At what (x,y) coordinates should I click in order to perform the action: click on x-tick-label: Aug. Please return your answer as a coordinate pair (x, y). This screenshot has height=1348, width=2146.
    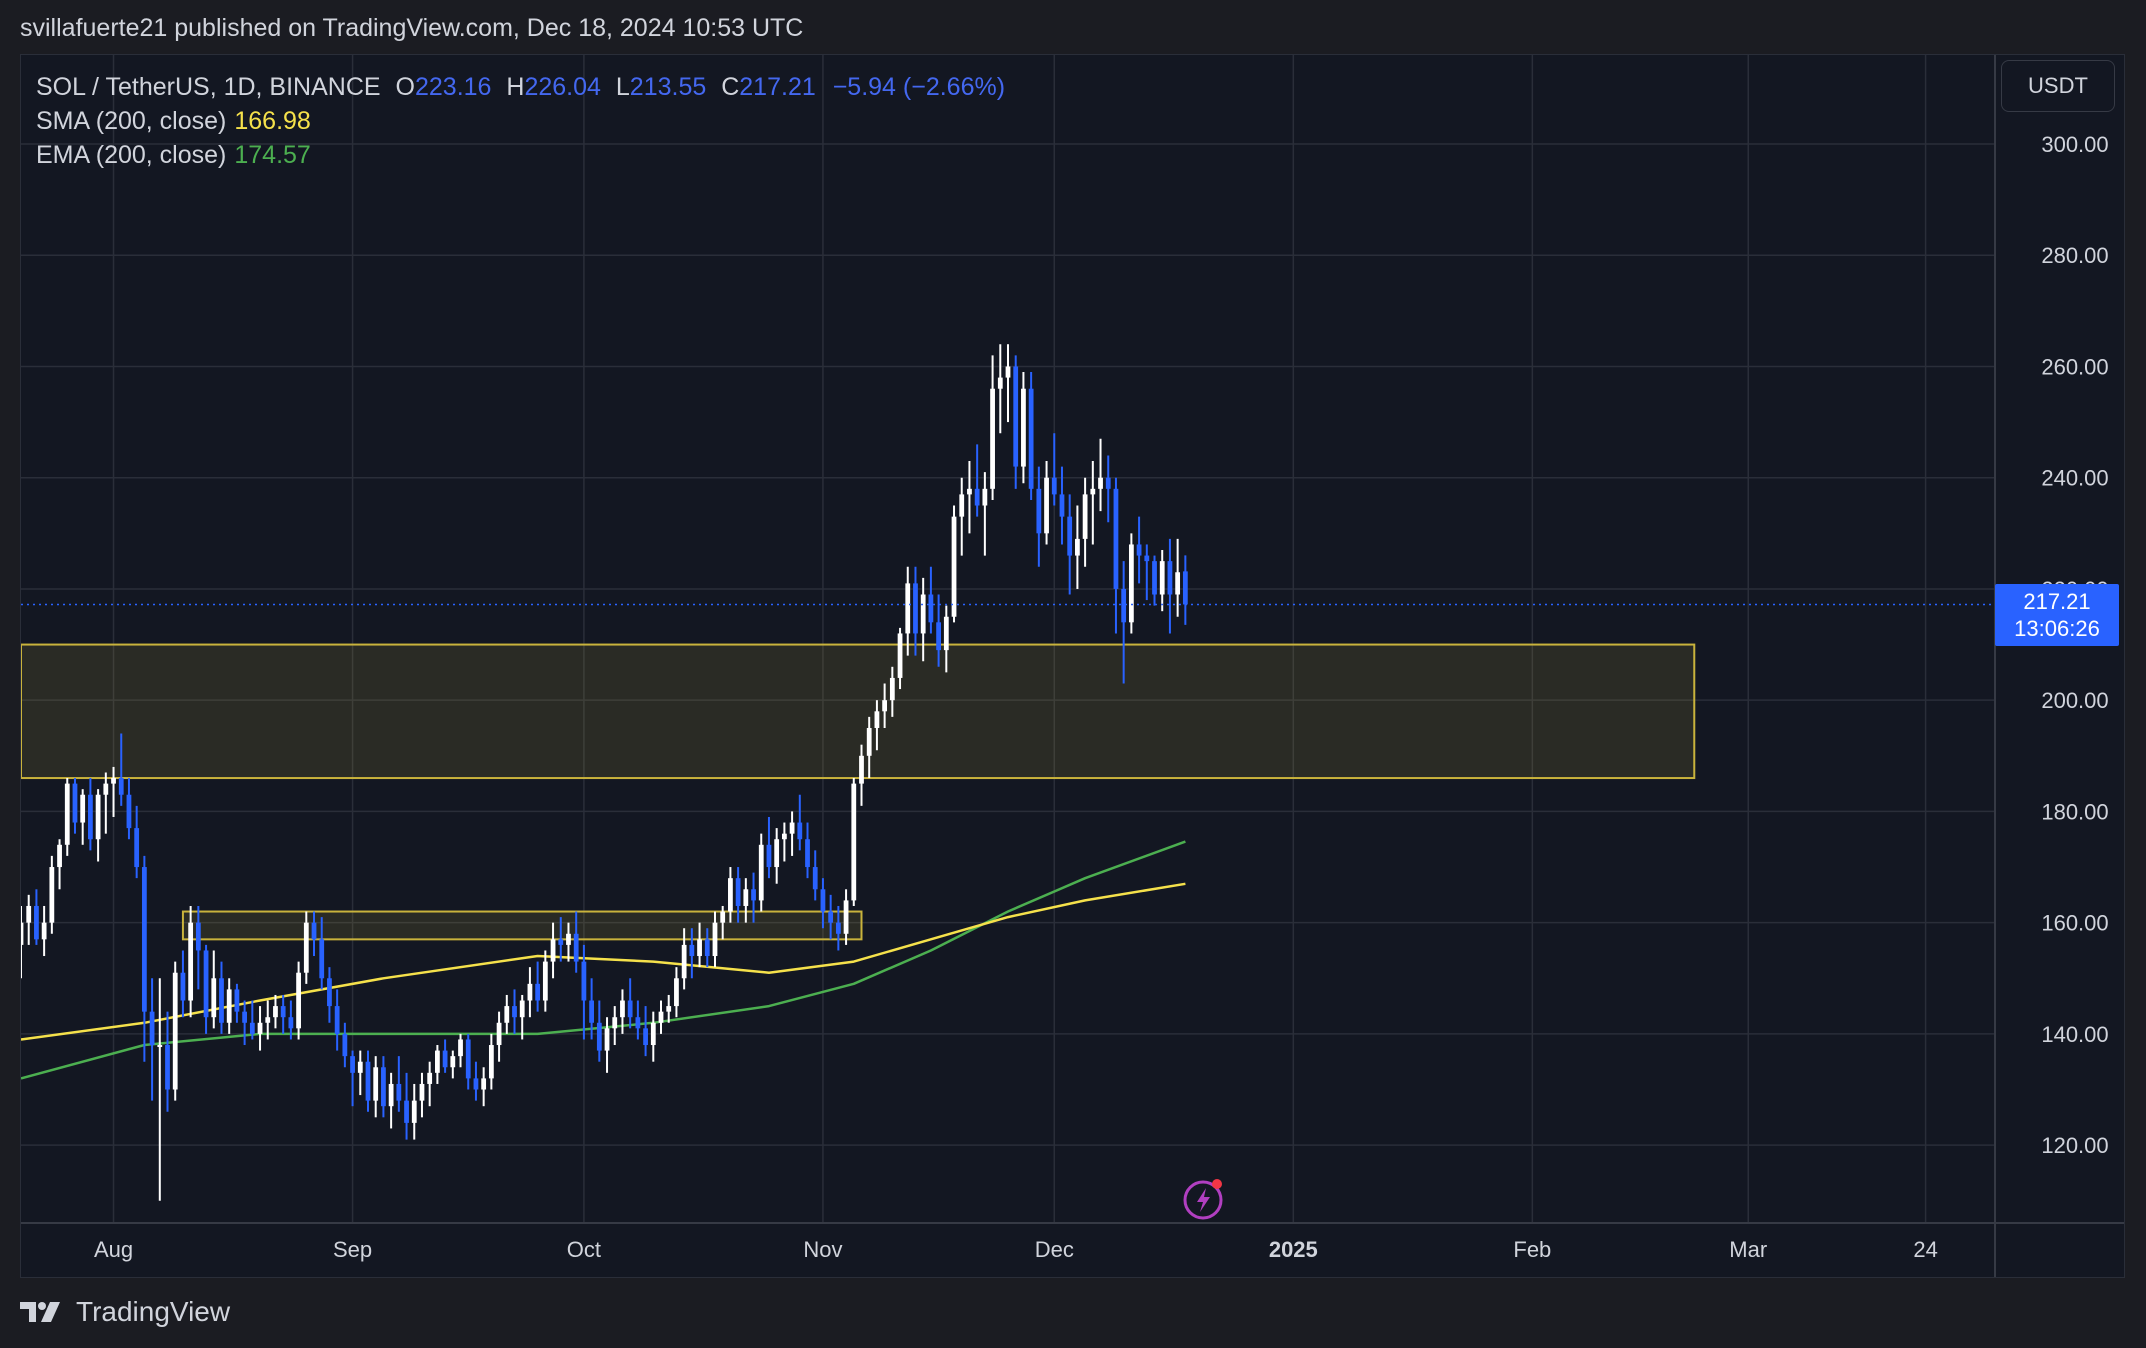
    Looking at the image, I should click on (113, 1249).